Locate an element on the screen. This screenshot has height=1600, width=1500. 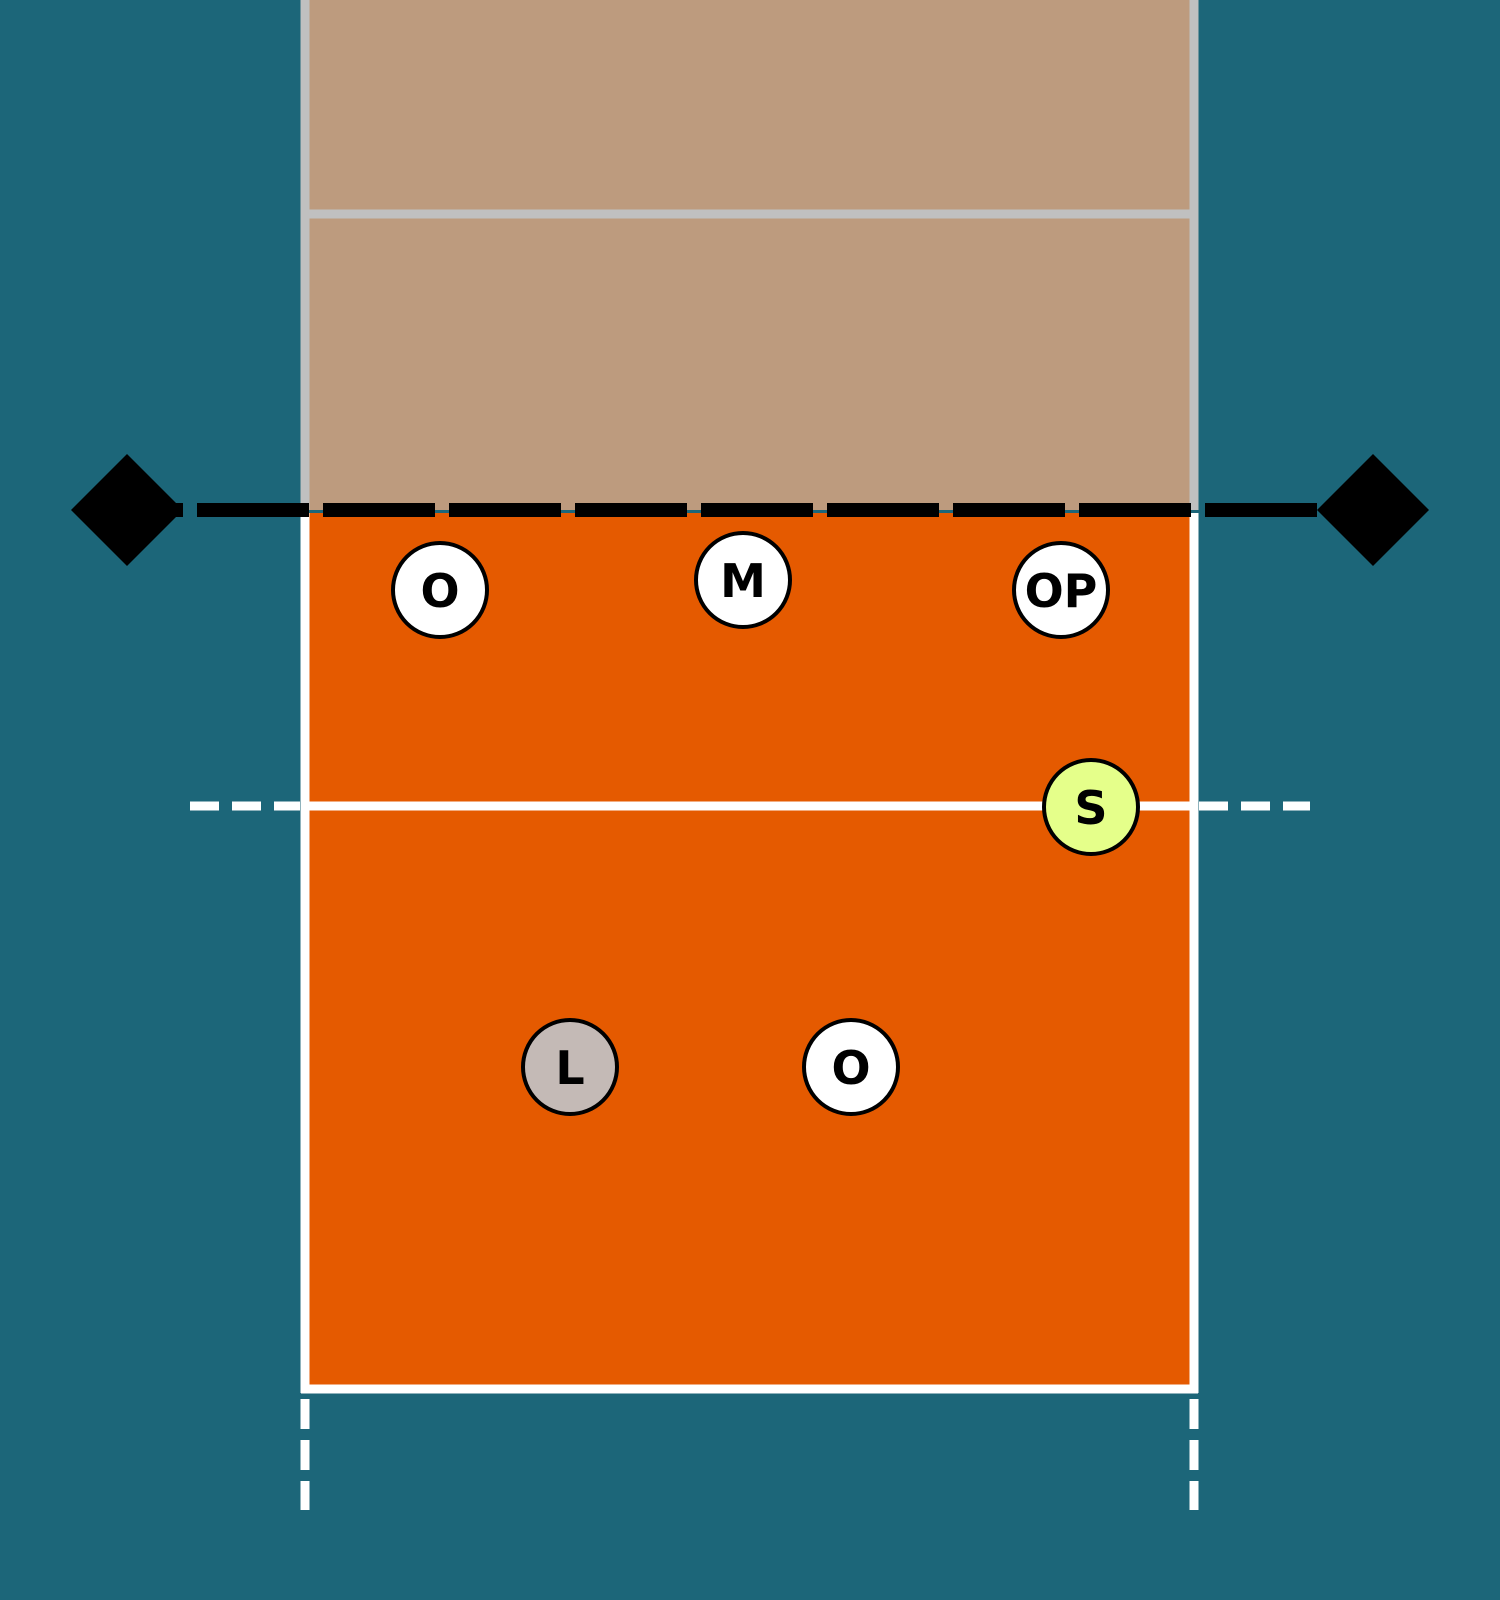
player-label: OP is located at coordinates (1061, 591).